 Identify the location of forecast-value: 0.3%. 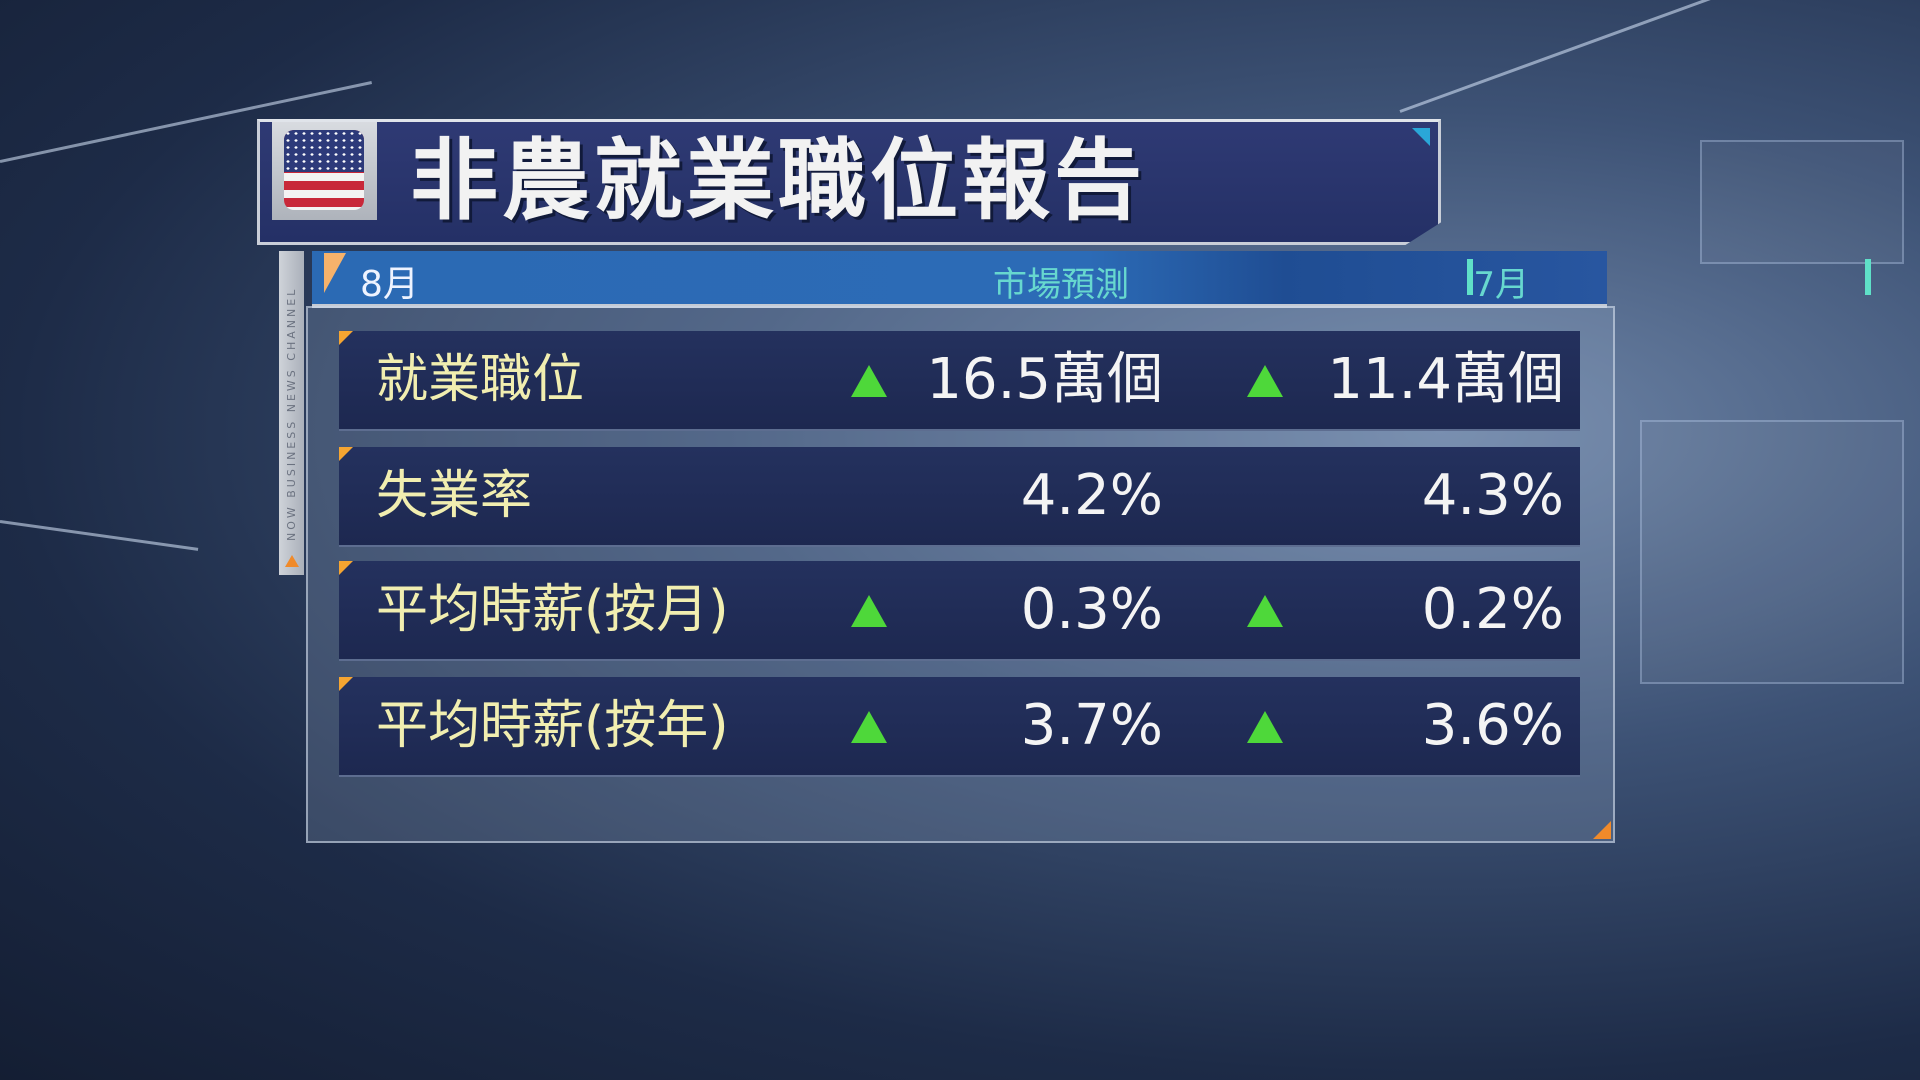
(1091, 609).